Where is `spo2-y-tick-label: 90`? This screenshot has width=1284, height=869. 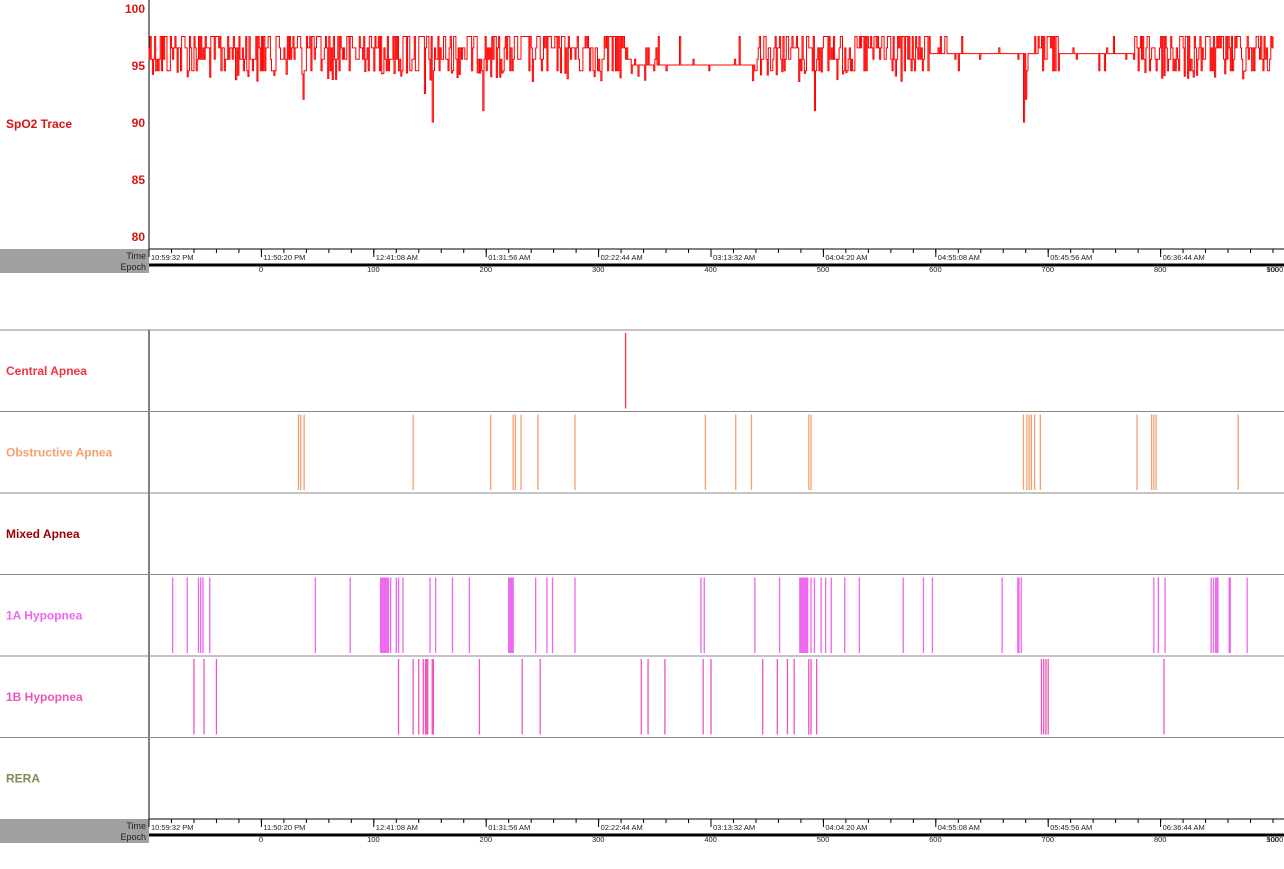
spo2-y-tick-label: 90 is located at coordinates (139, 123).